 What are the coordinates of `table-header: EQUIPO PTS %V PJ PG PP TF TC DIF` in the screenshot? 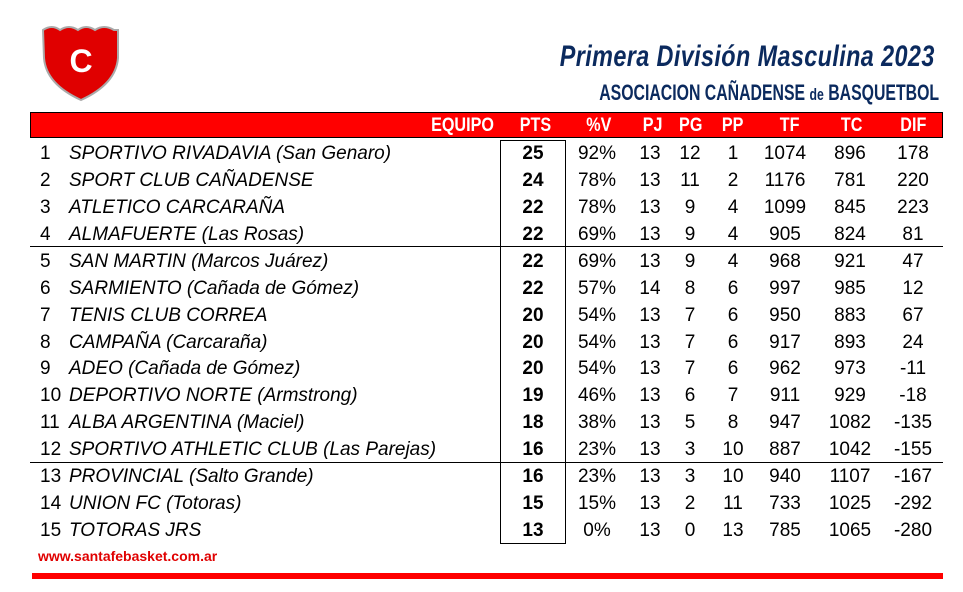 It's located at (486, 125).